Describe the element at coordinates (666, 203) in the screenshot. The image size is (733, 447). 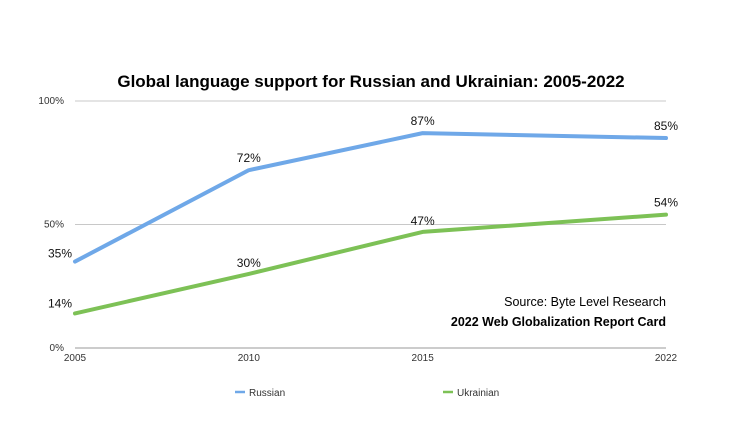
I see `data-label: 54%` at that location.